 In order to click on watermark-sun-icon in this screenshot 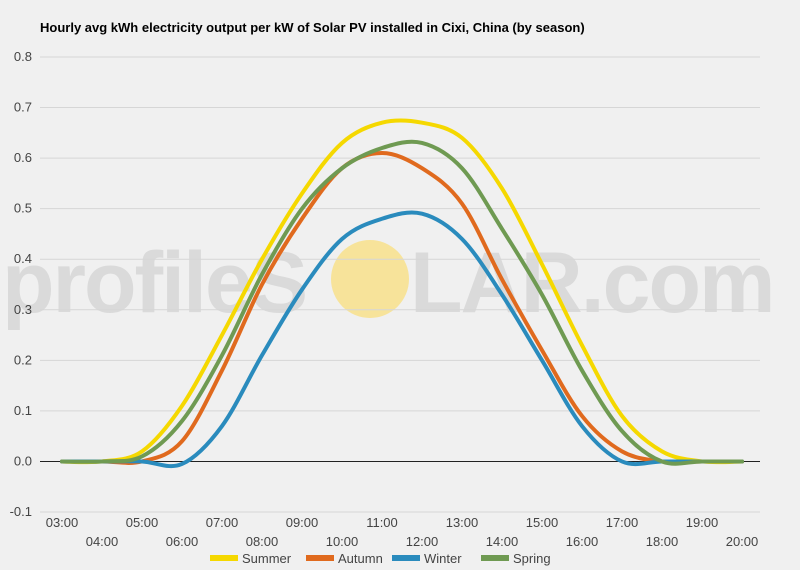, I will do `click(370, 279)`.